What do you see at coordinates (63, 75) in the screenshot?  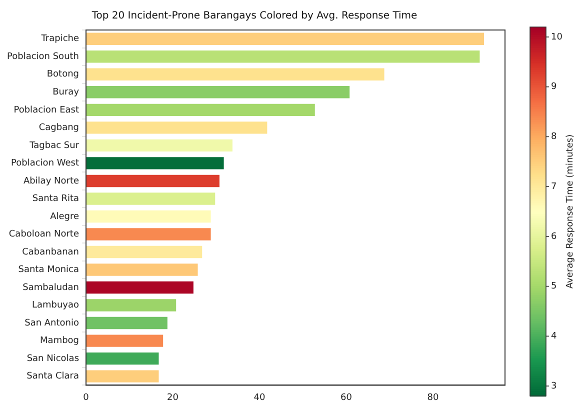 I see `y-tick-label: Botong` at bounding box center [63, 75].